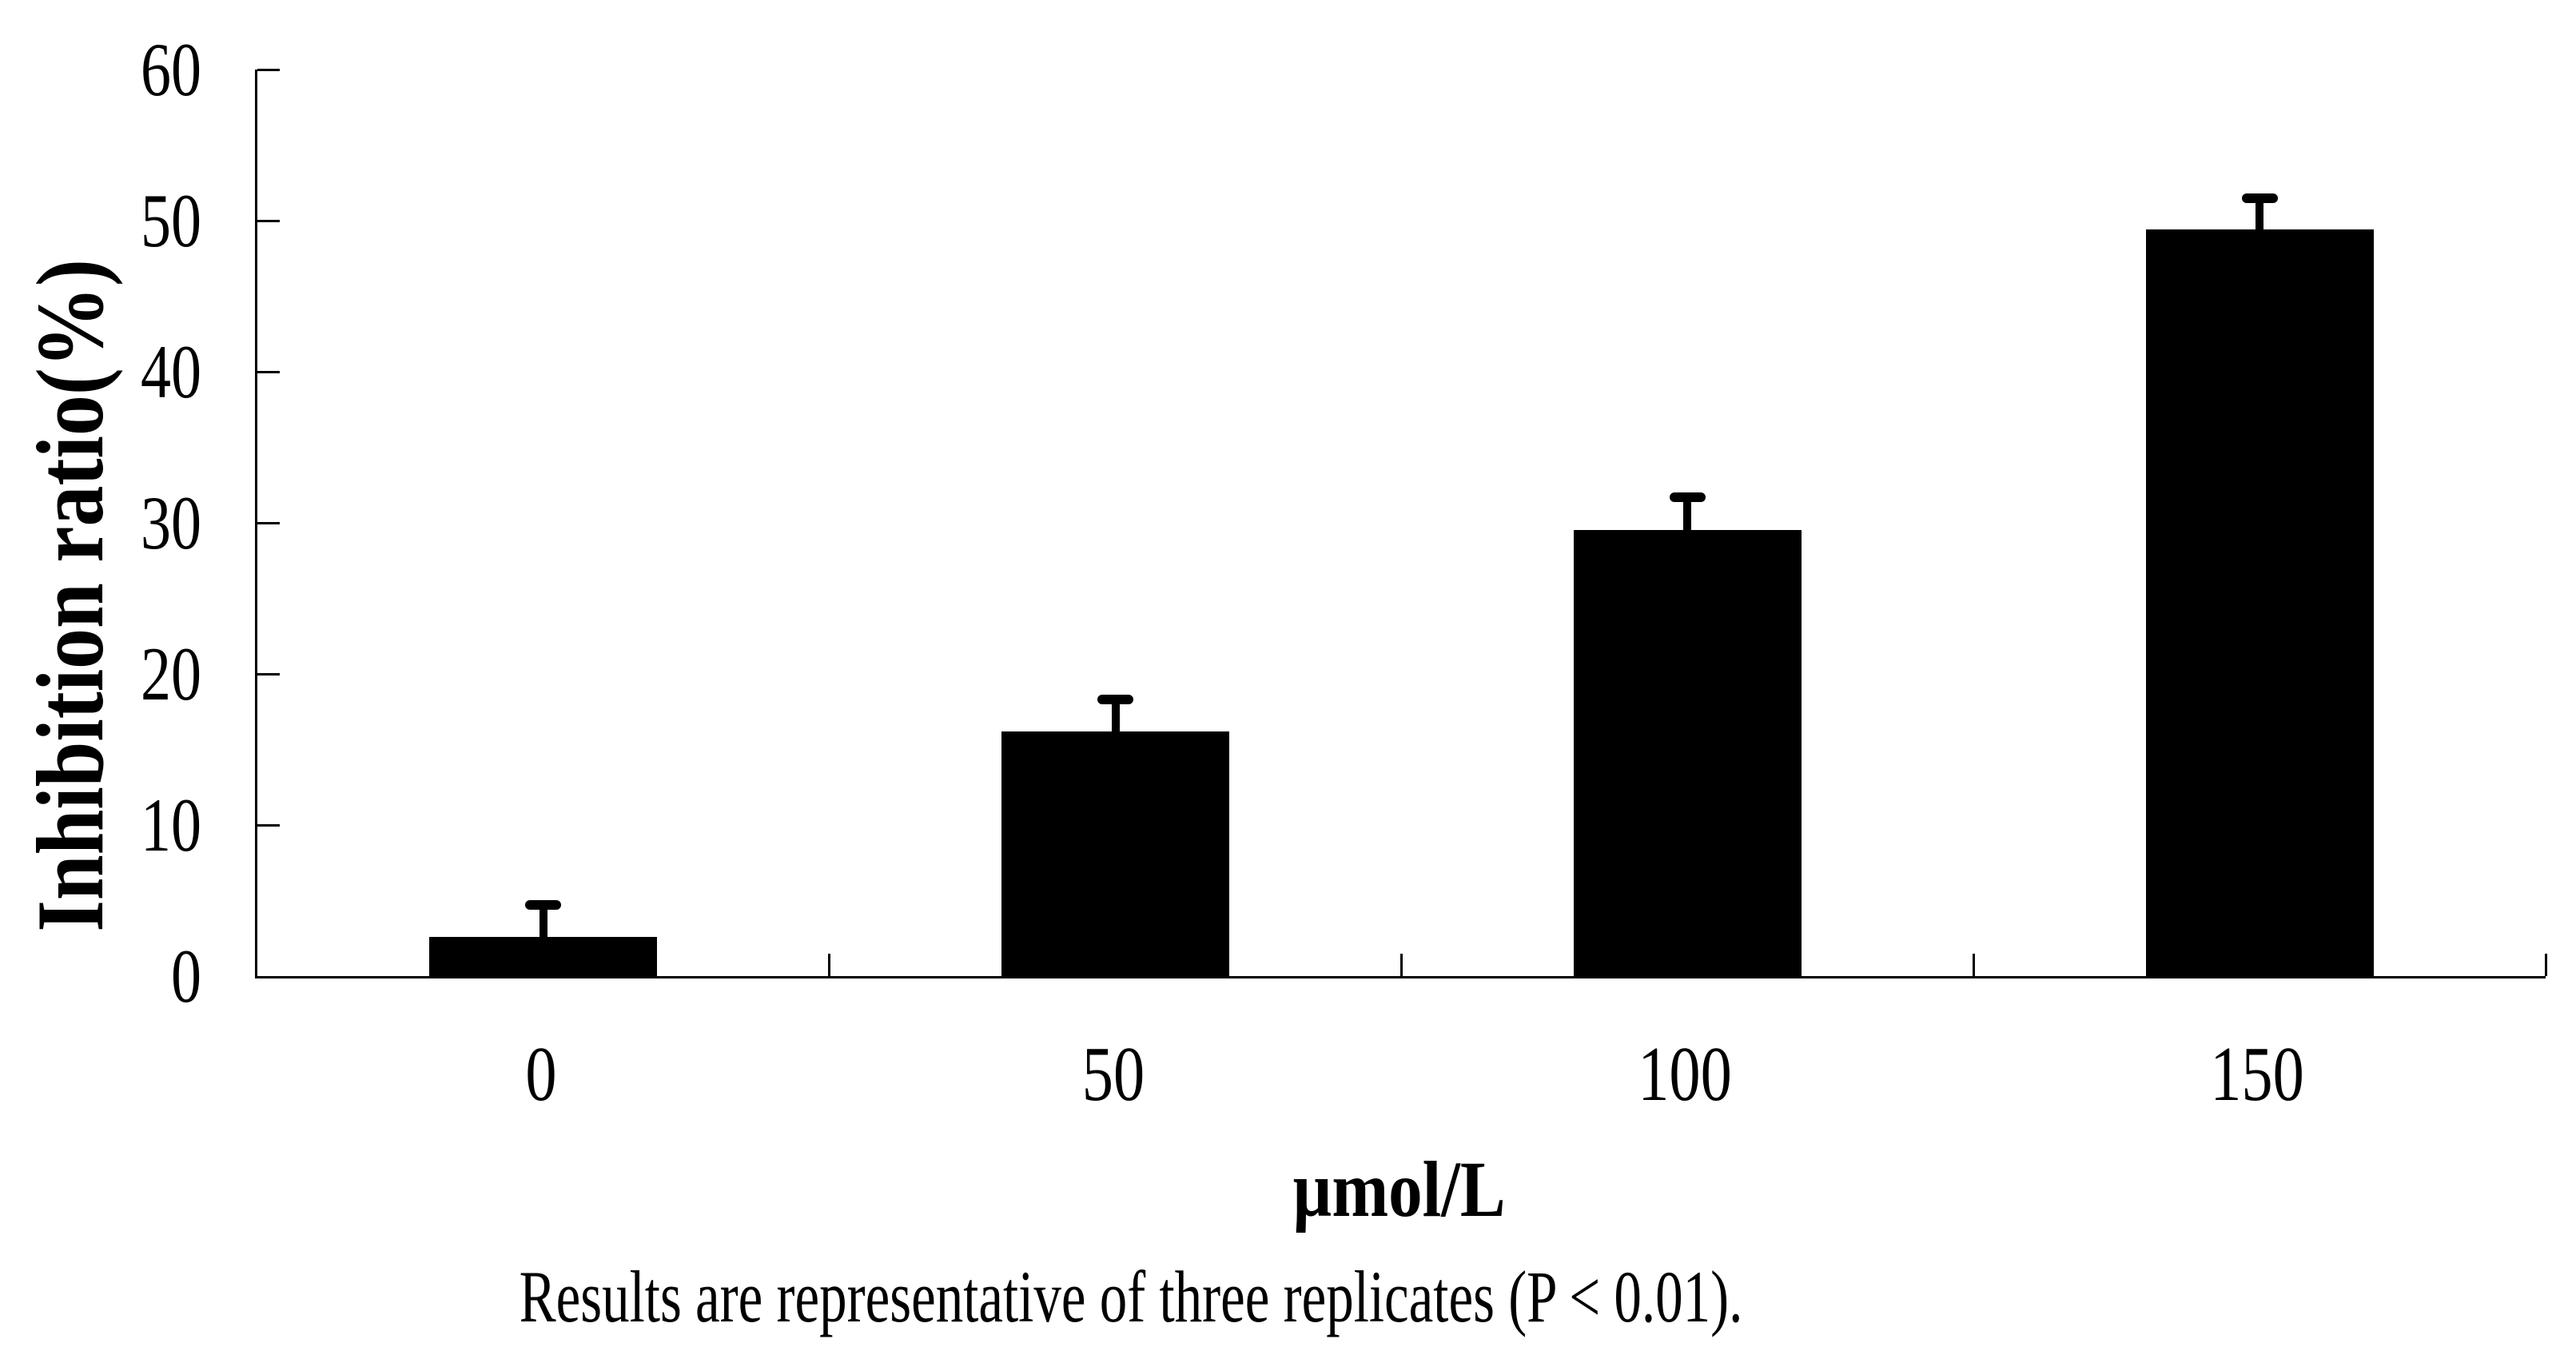 Image resolution: width=2576 pixels, height=1355 pixels. I want to click on y-tick-label: 60, so click(171, 69).